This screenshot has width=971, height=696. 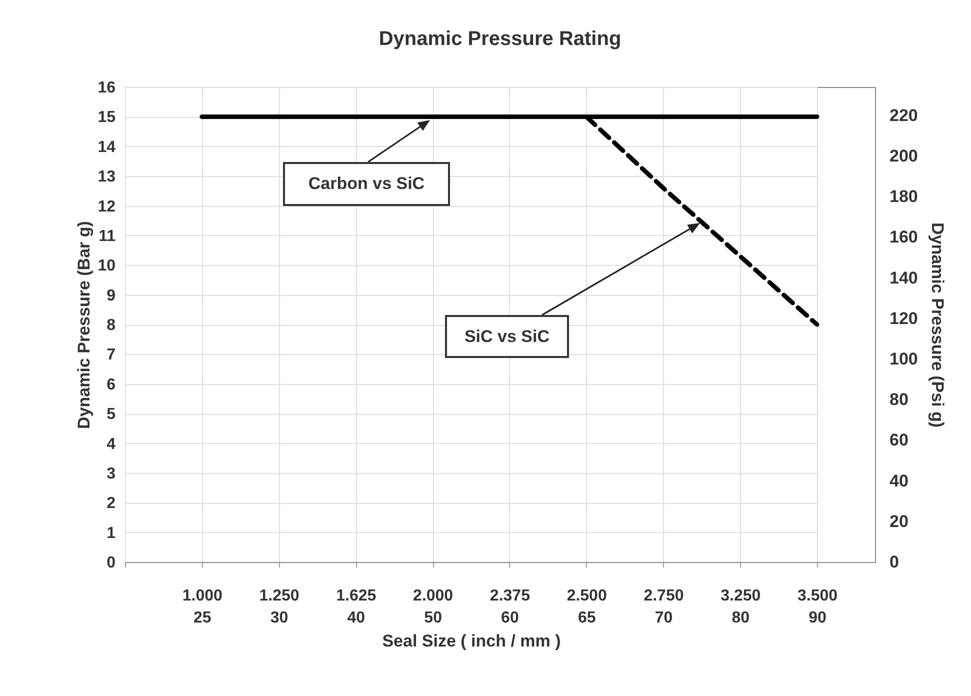 What do you see at coordinates (500, 39) in the screenshot?
I see `chart-title: Dynamic Pressure Rating` at bounding box center [500, 39].